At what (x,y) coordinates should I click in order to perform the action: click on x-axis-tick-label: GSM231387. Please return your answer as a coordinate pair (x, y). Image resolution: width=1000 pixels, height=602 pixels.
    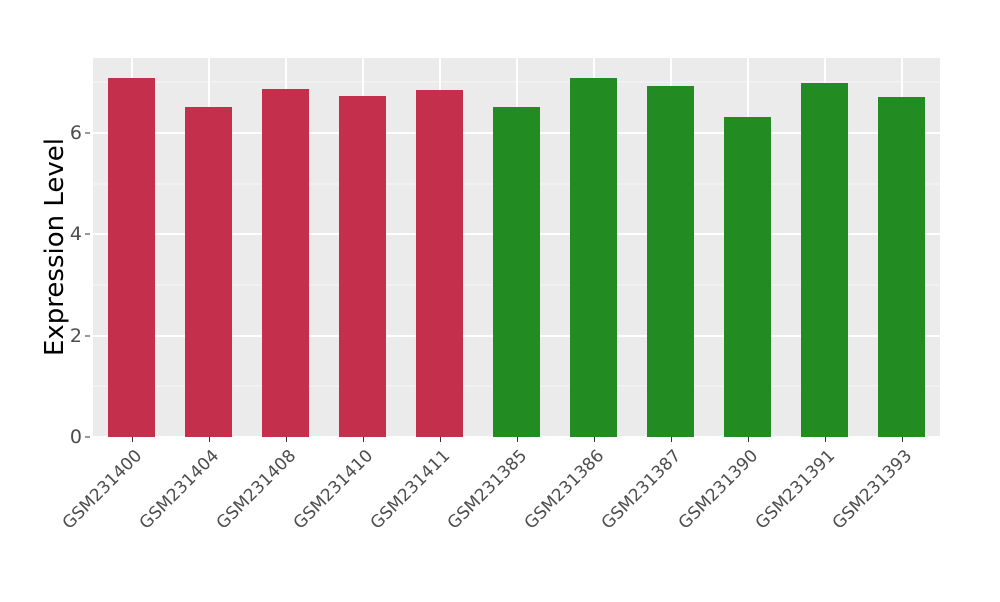
    Looking at the image, I should click on (641, 490).